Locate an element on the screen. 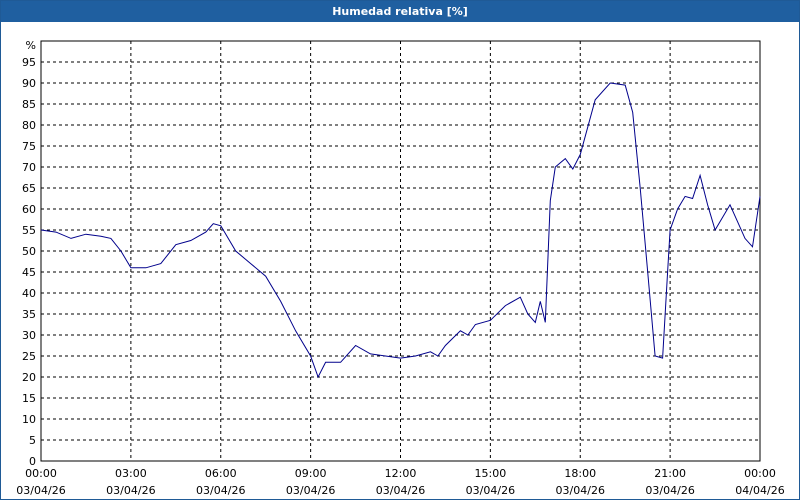  x-tick-time: 09:00 is located at coordinates (311, 473).